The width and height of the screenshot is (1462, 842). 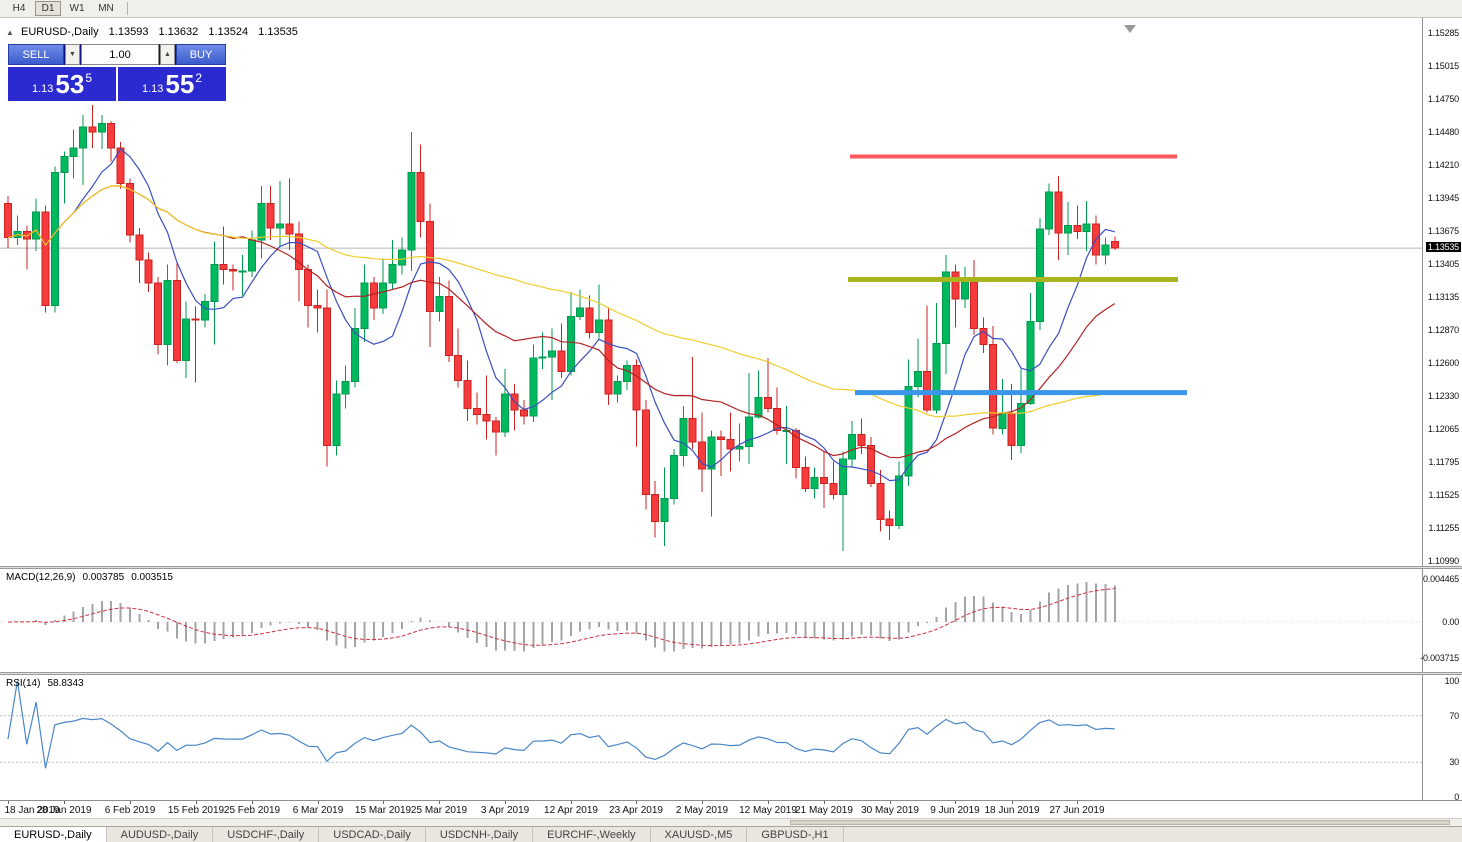 What do you see at coordinates (120, 54) in the screenshot?
I see `volume-input` at bounding box center [120, 54].